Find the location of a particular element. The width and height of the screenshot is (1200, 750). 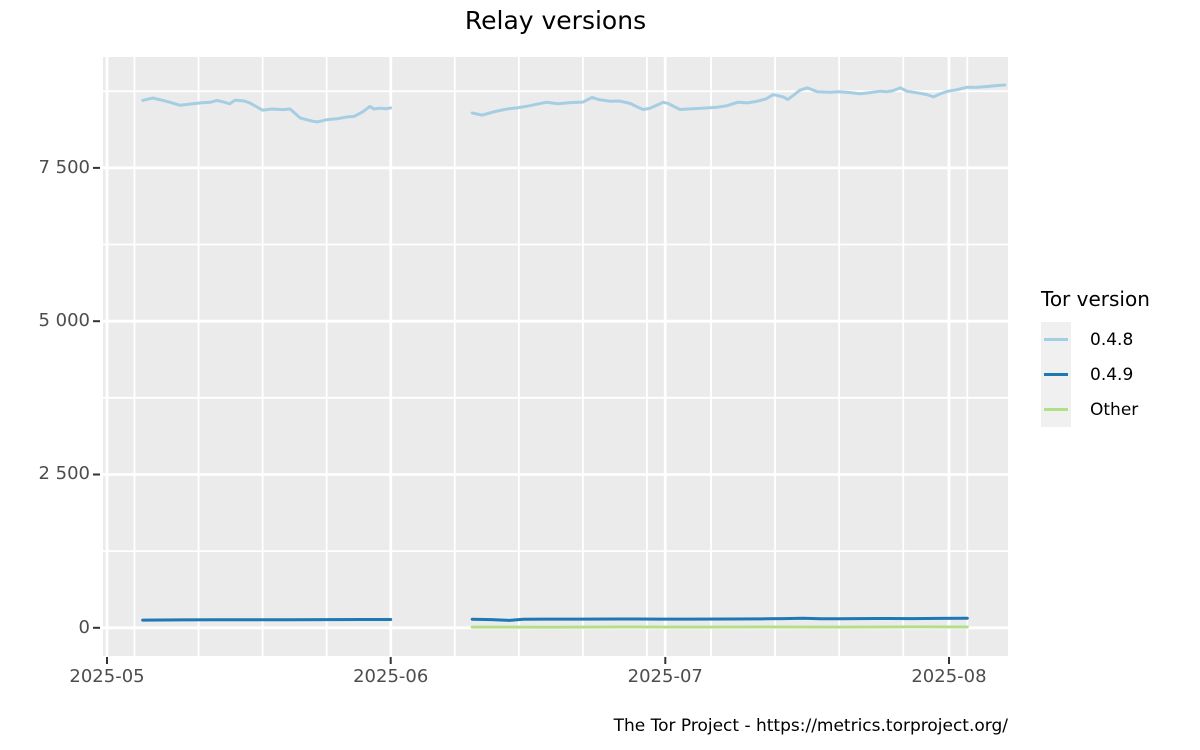

y-tick-label: 2 500 is located at coordinates (64, 474).